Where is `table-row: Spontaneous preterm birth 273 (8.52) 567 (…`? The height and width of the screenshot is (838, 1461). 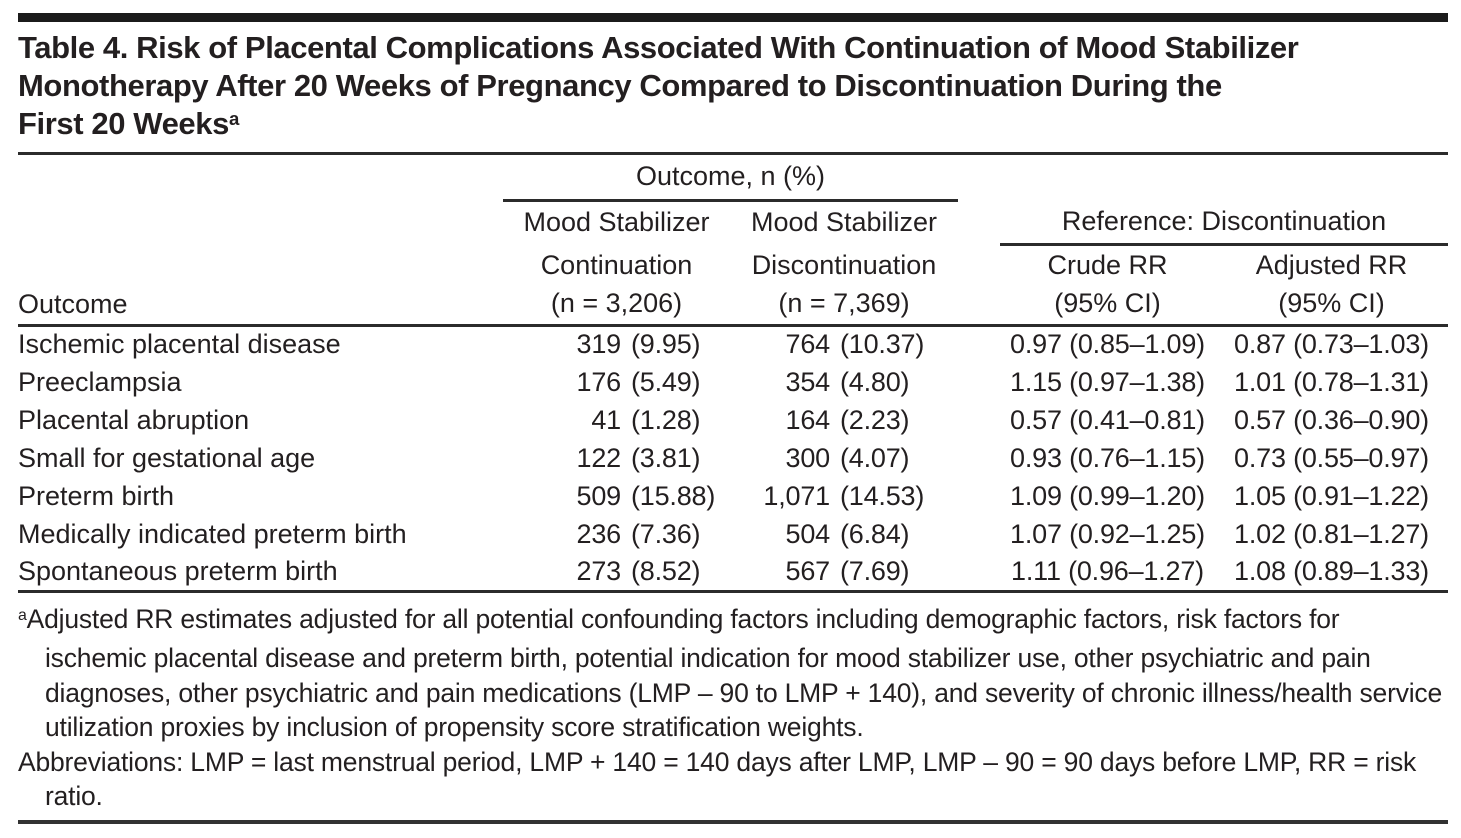 table-row: Spontaneous preterm birth 273 (8.52) 567 (… is located at coordinates (733, 573).